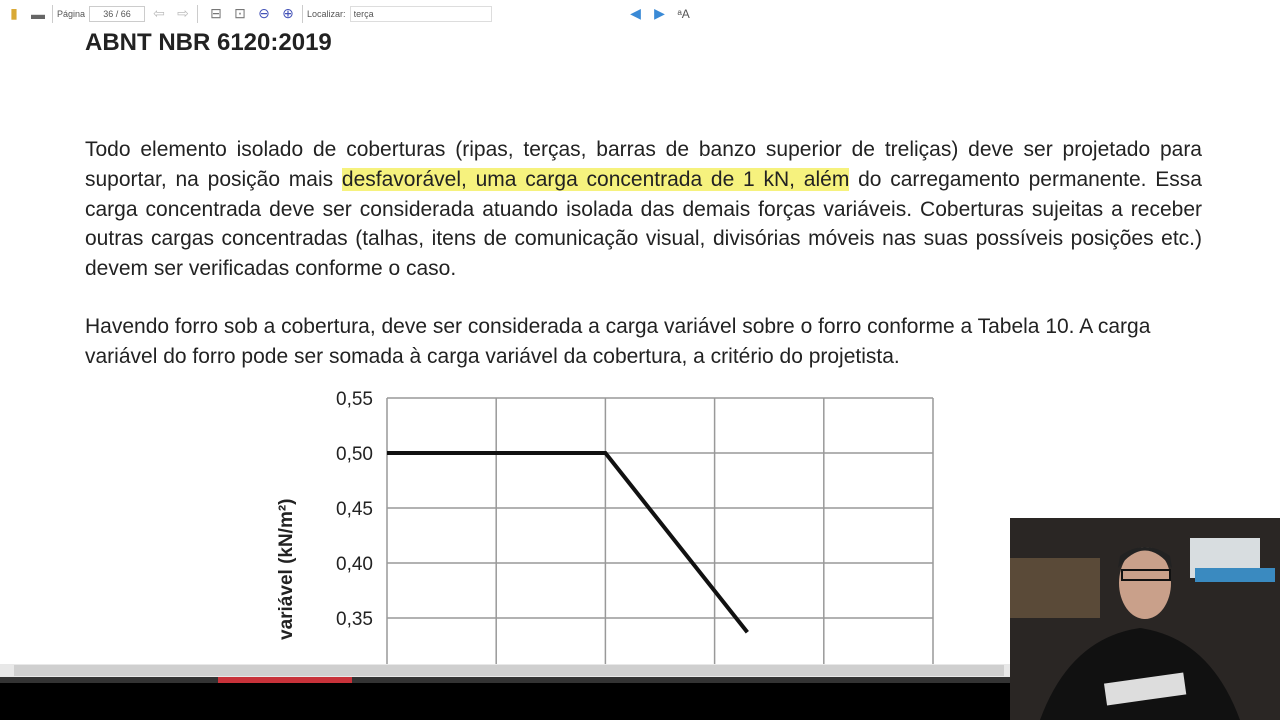  What do you see at coordinates (326, 13) in the screenshot?
I see `find-label: Localizar:` at bounding box center [326, 13].